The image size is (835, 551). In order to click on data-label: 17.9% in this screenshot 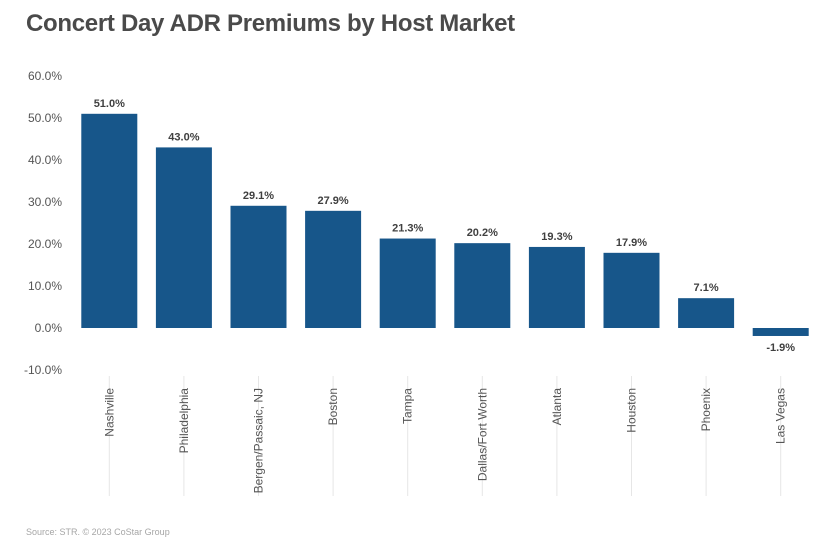, I will do `click(631, 243)`.